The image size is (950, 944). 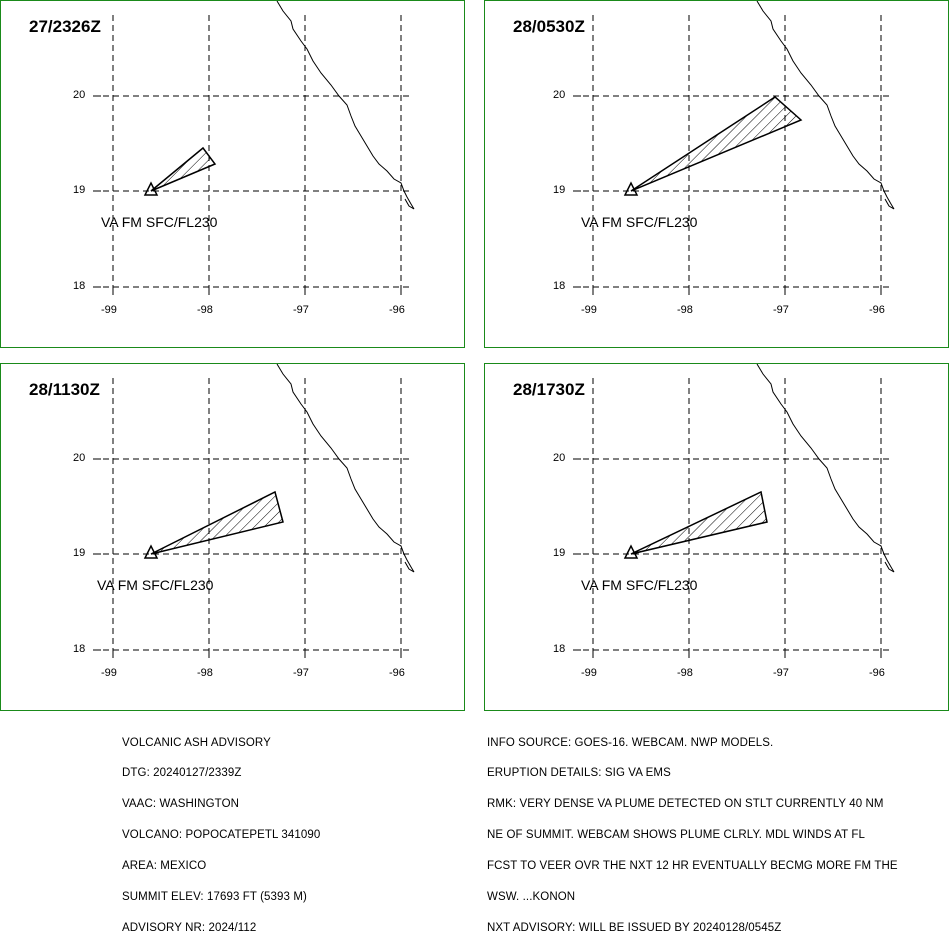 I want to click on time-label: 28/0530Z, so click(x=549, y=26).